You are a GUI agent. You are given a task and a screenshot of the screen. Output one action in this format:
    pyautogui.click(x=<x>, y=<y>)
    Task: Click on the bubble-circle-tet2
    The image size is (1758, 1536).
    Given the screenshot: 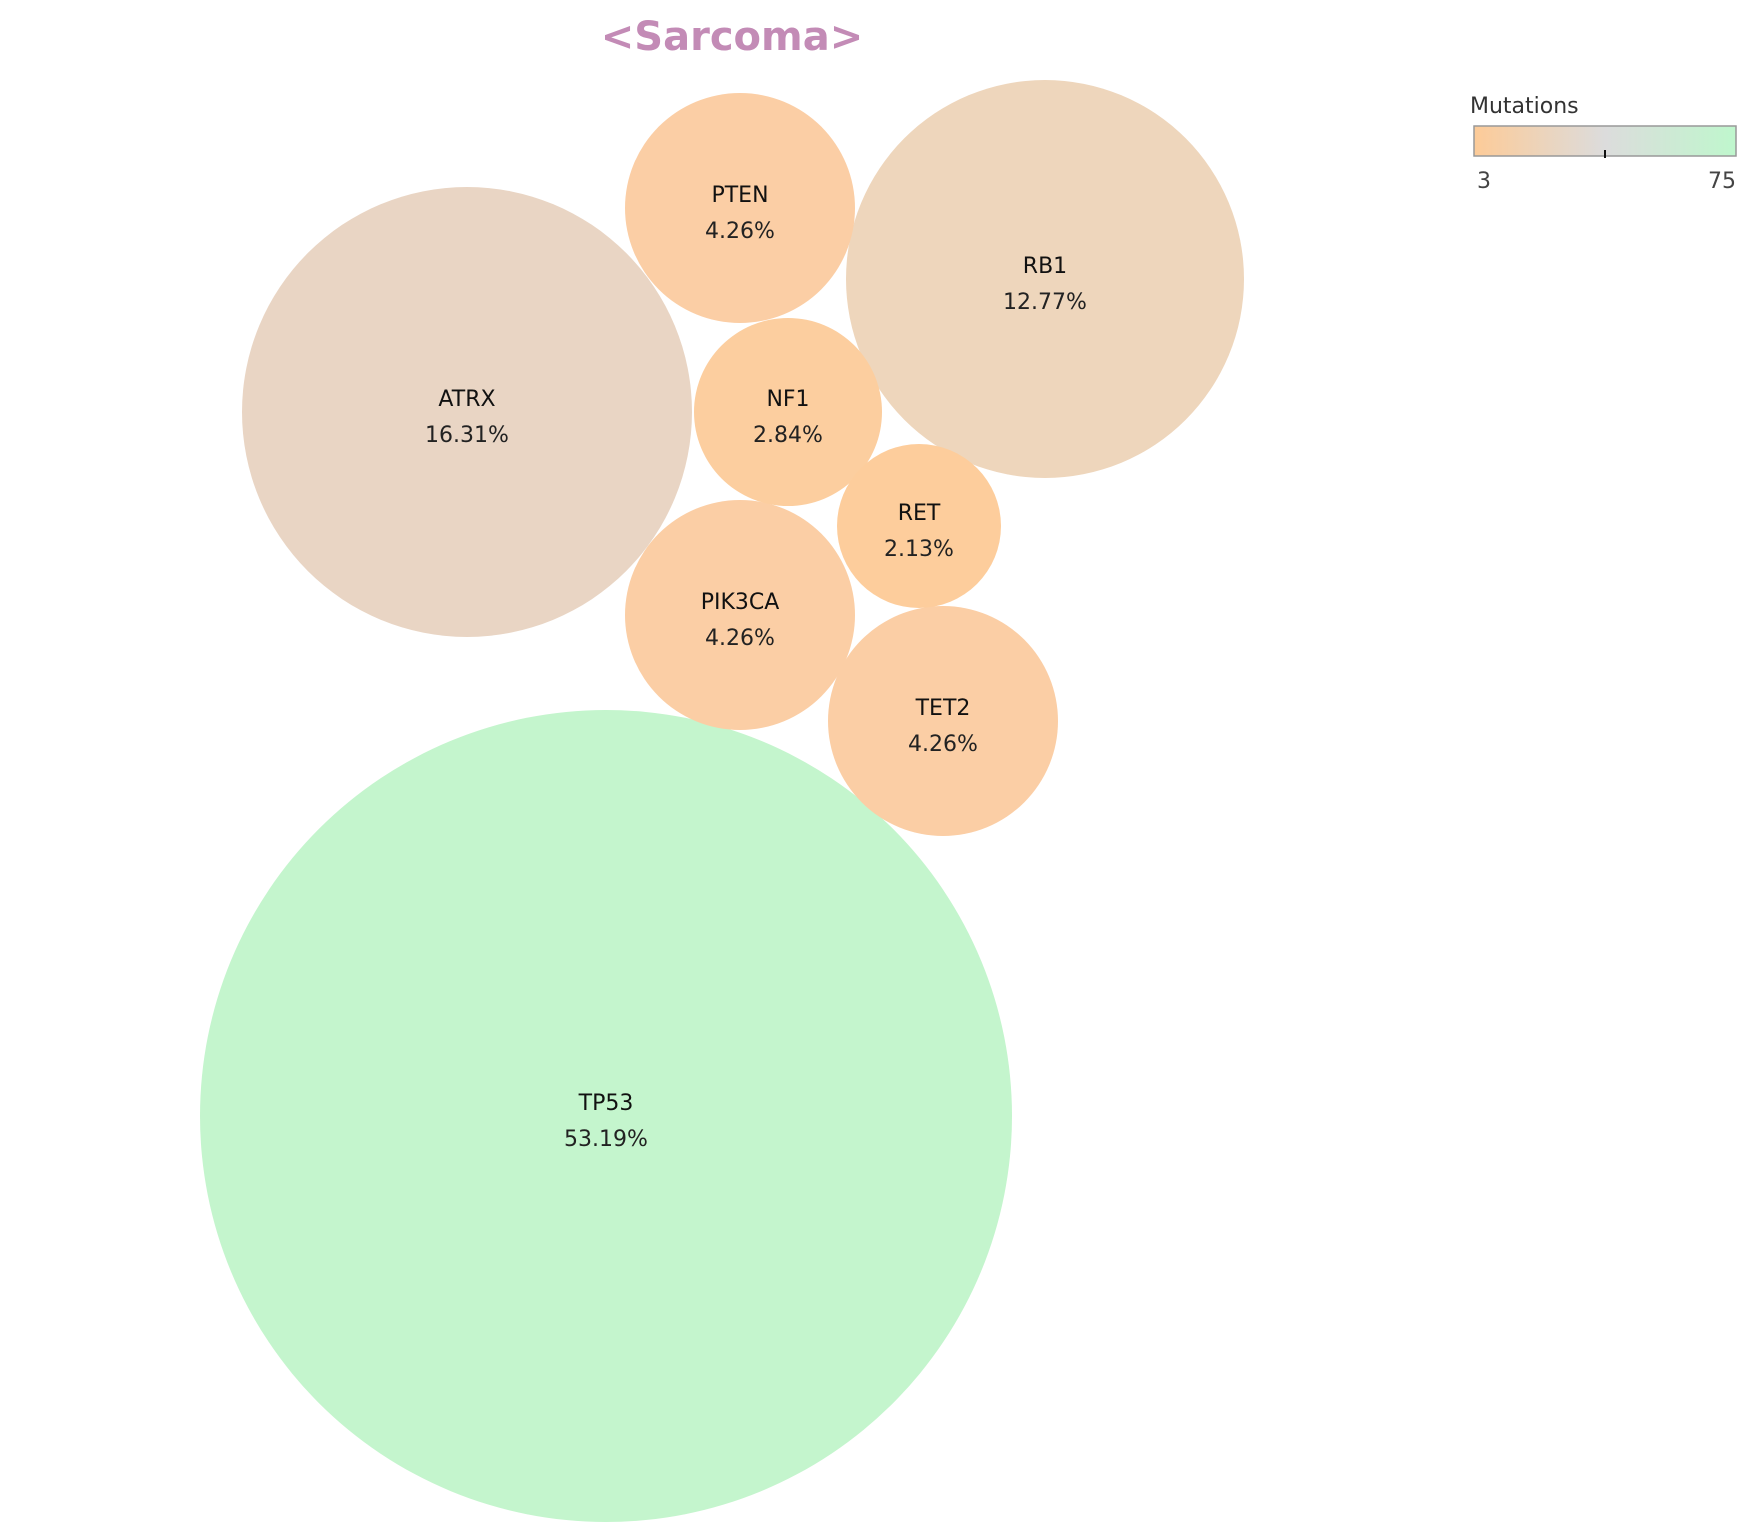 What is the action you would take?
    pyautogui.click(x=943, y=721)
    